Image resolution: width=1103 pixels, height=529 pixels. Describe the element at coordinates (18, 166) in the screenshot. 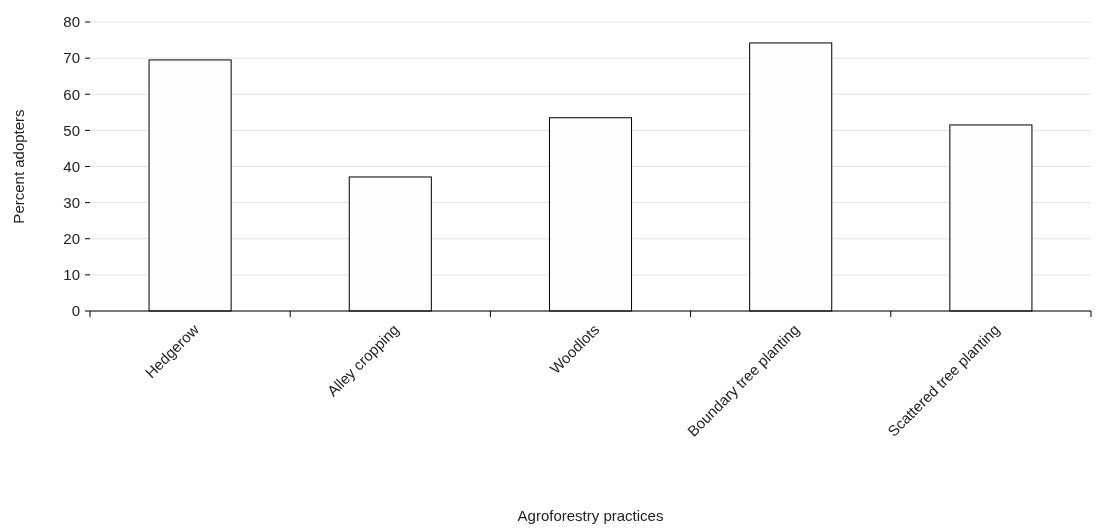

I see `y-axis-title: Percent adopters` at that location.